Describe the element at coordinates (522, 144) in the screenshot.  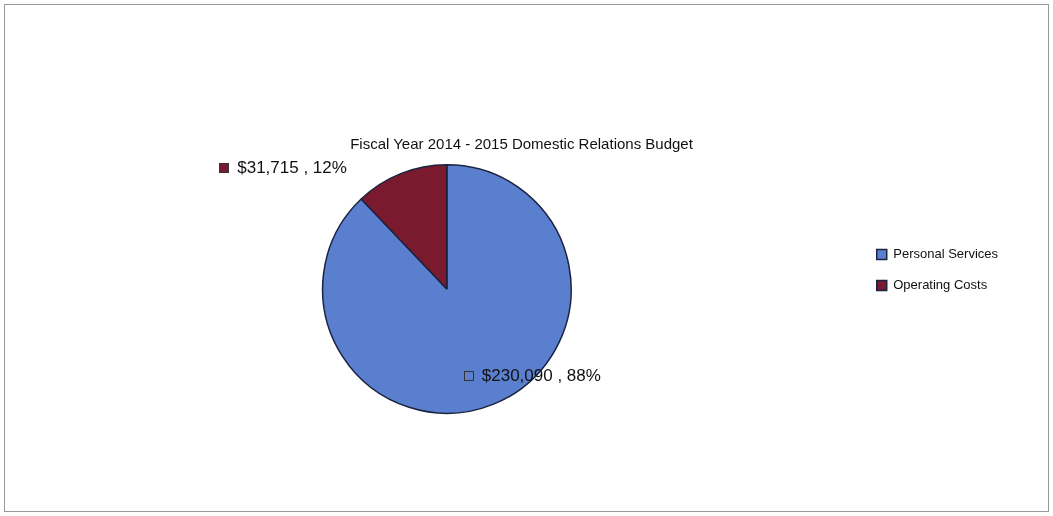
I see `chart-title: Fiscal Year 2014 - 2015 Domestic Relations Budget` at that location.